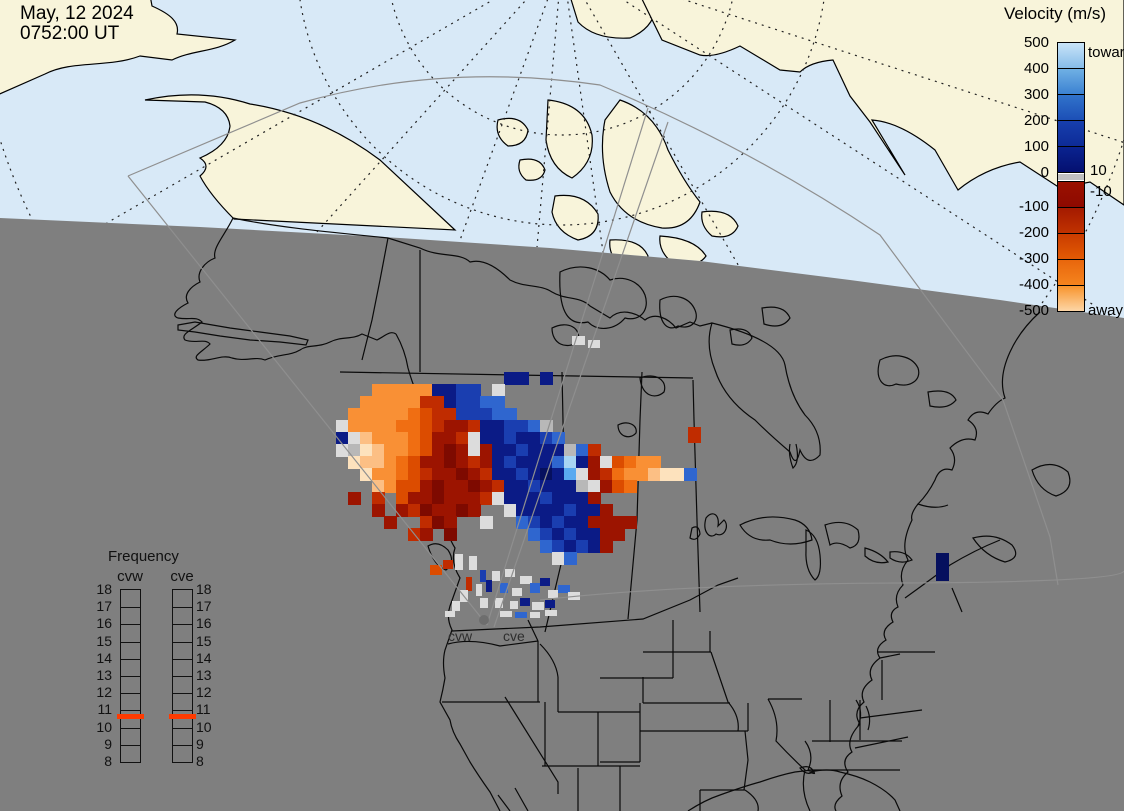 The image size is (1124, 811). I want to click on colorbar-tick-label: 100, so click(1036, 146).